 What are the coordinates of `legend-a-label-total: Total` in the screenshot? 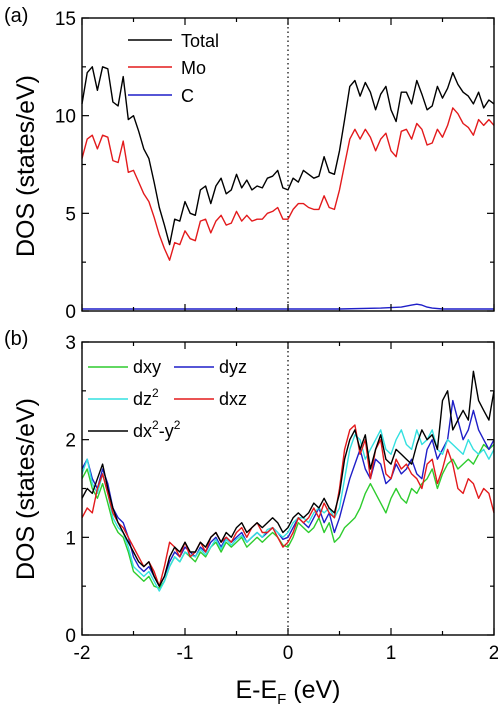 It's located at (200, 41).